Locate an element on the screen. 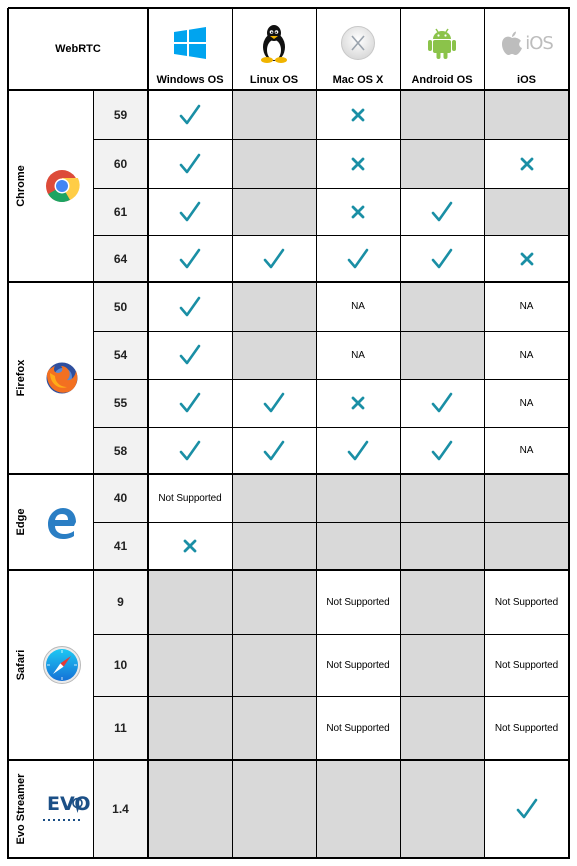 The height and width of the screenshot is (866, 577). android-icon is located at coordinates (442, 43).